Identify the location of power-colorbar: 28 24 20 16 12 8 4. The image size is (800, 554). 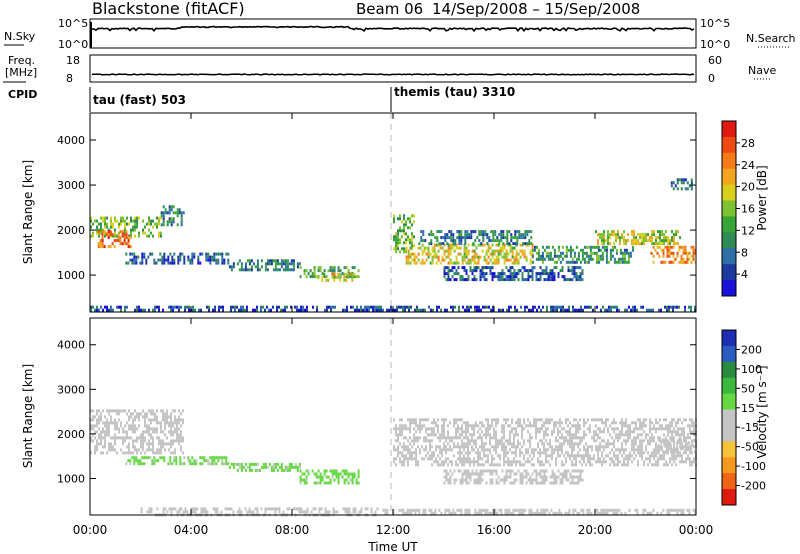
(738, 208).